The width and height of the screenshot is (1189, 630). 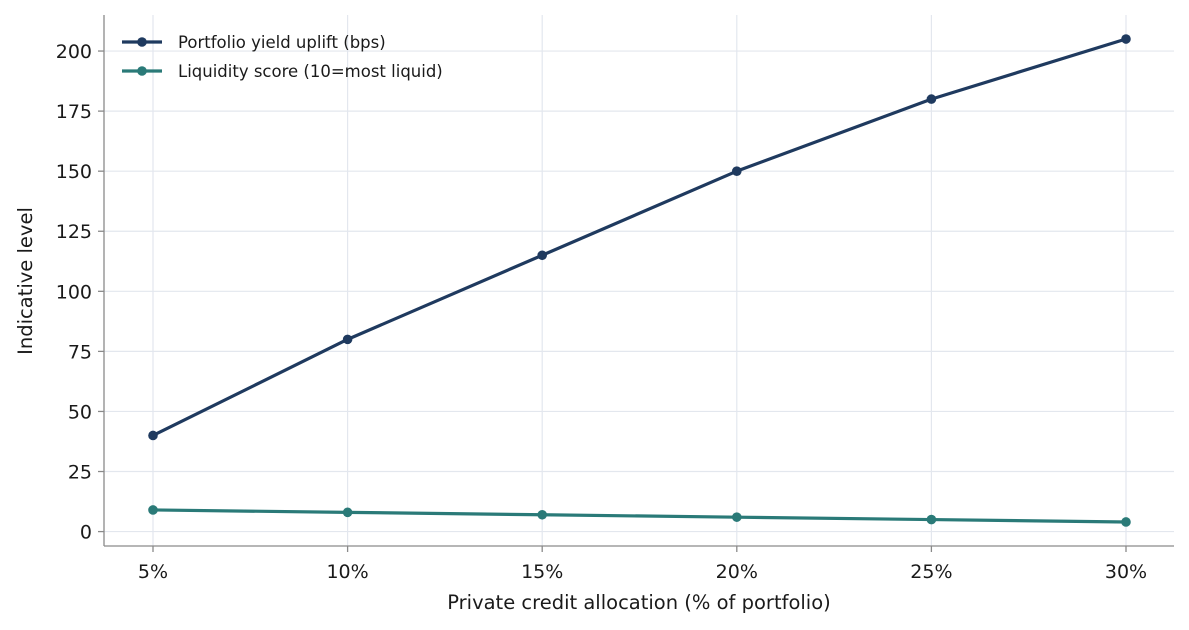 What do you see at coordinates (86, 533) in the screenshot?
I see `y-tick-label: 0` at bounding box center [86, 533].